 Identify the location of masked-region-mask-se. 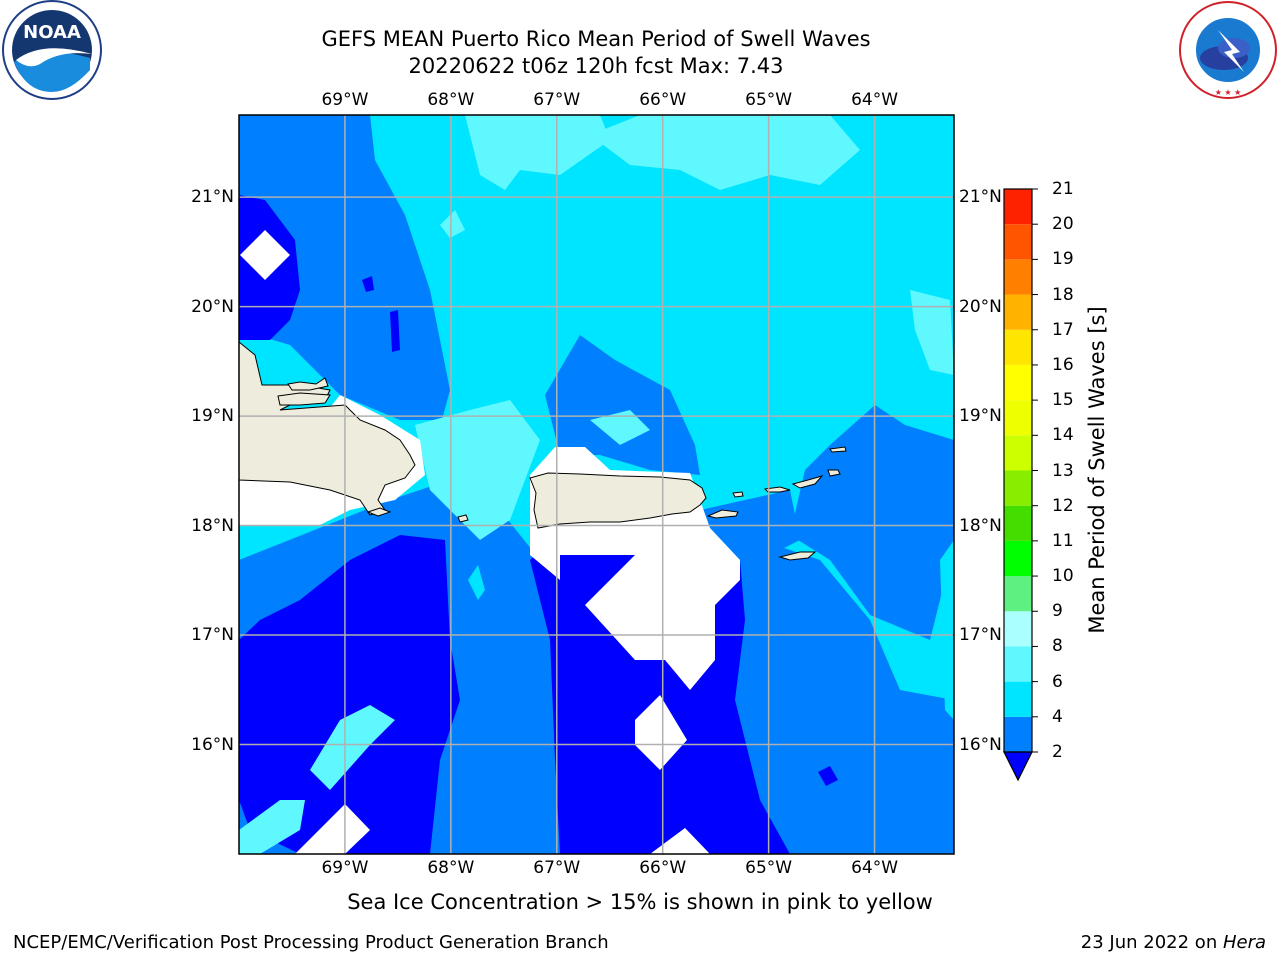
(680, 841).